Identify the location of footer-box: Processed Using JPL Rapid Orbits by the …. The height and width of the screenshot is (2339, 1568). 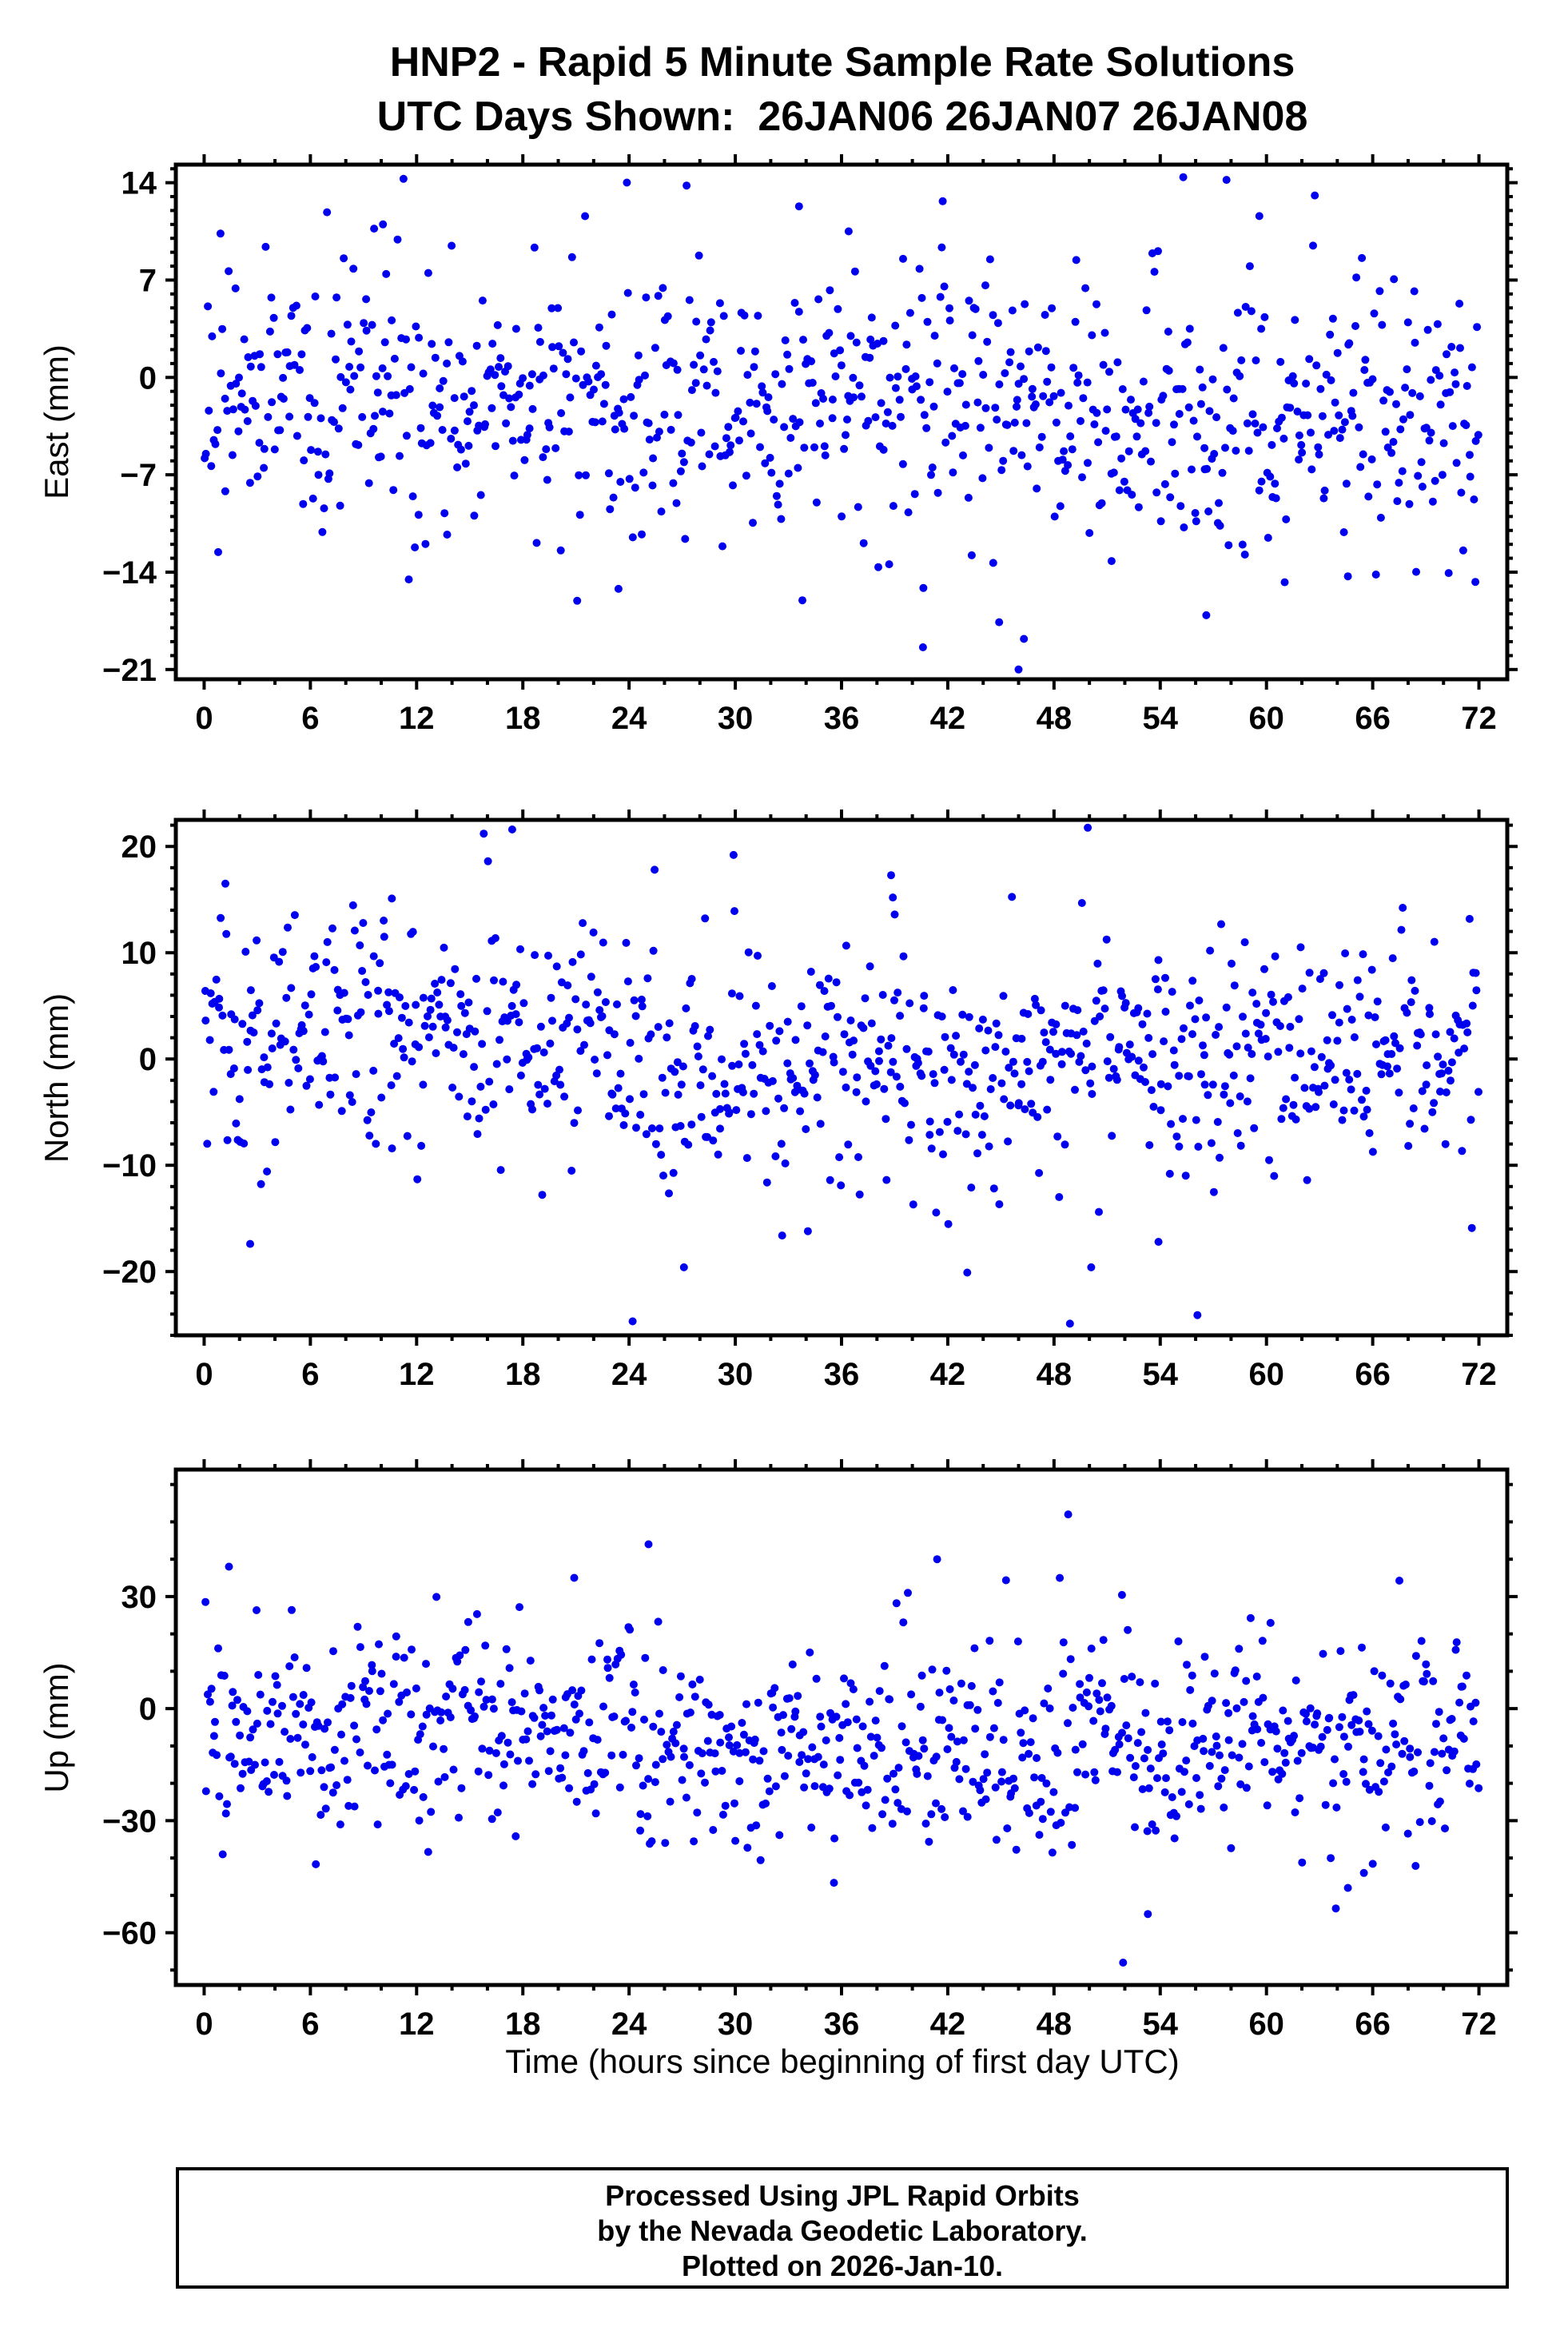
(842, 2228).